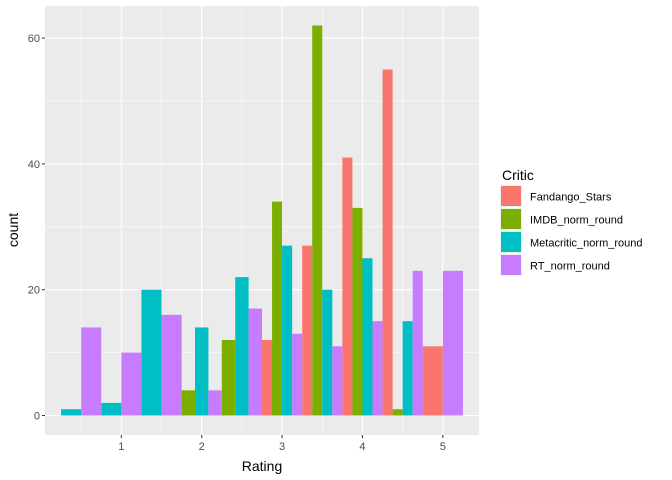  Describe the element at coordinates (570, 267) in the screenshot. I see `legend-label: RT_norm_round` at that location.